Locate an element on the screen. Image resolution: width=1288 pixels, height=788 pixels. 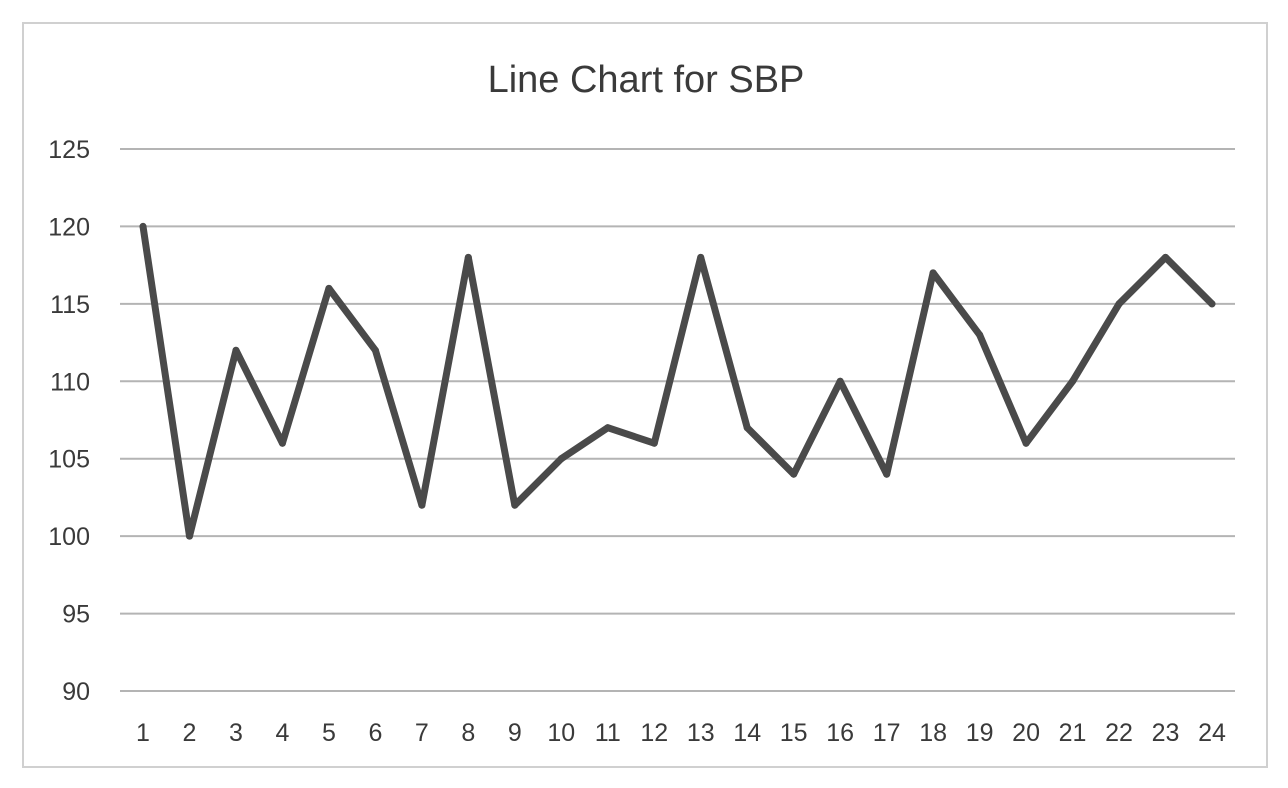
x-tick-label: 24 is located at coordinates (1212, 733).